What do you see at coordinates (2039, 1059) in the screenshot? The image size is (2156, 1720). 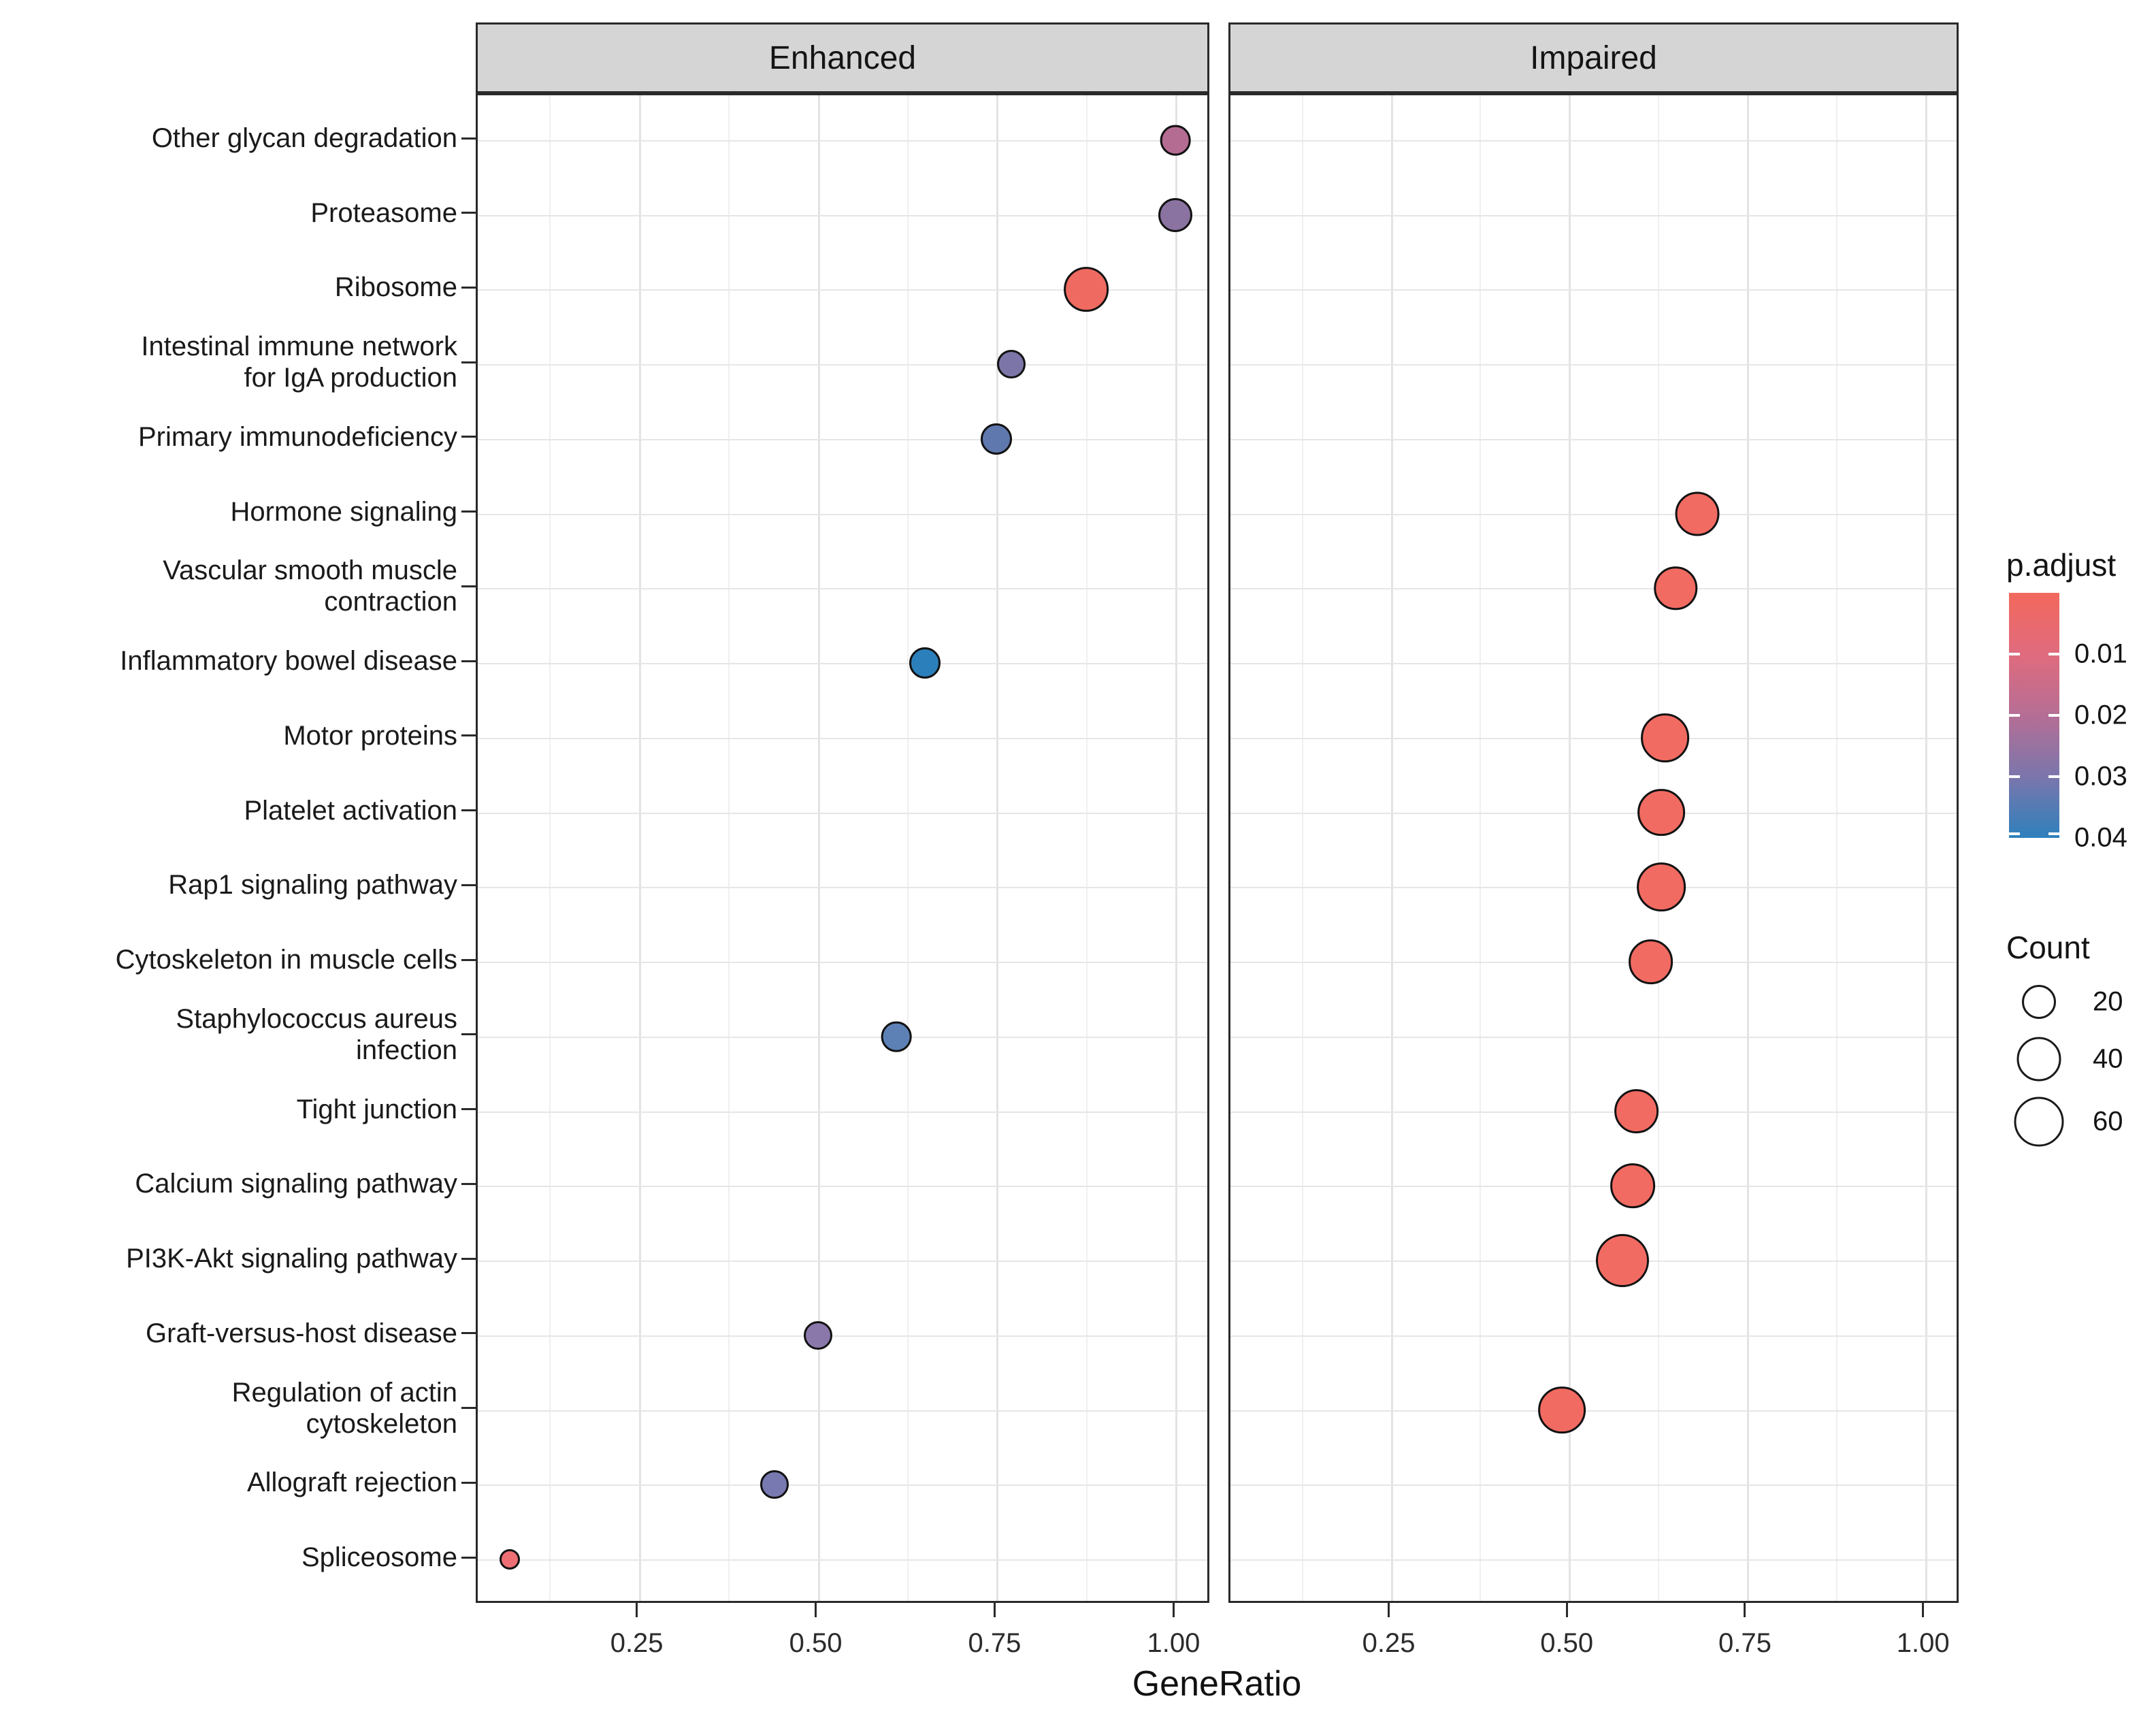 I see `legend-count-circle` at bounding box center [2039, 1059].